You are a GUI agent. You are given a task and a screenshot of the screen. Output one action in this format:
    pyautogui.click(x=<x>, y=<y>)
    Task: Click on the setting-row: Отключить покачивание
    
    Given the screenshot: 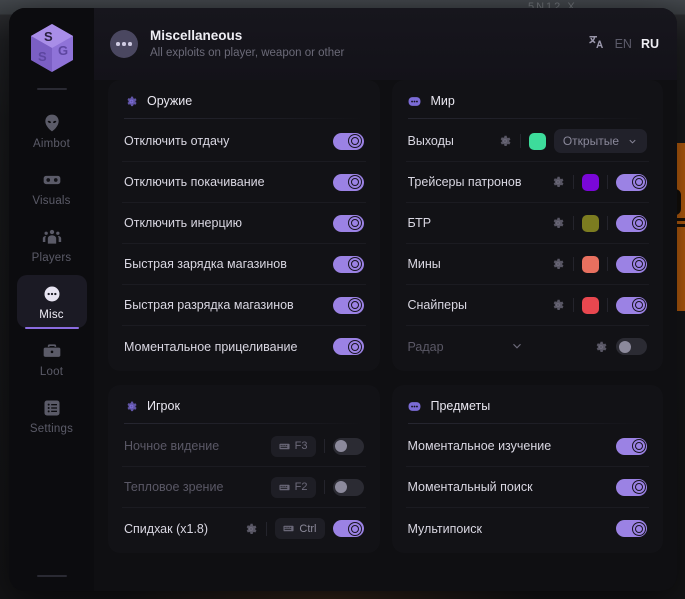 What is the action you would take?
    pyautogui.click(x=244, y=182)
    